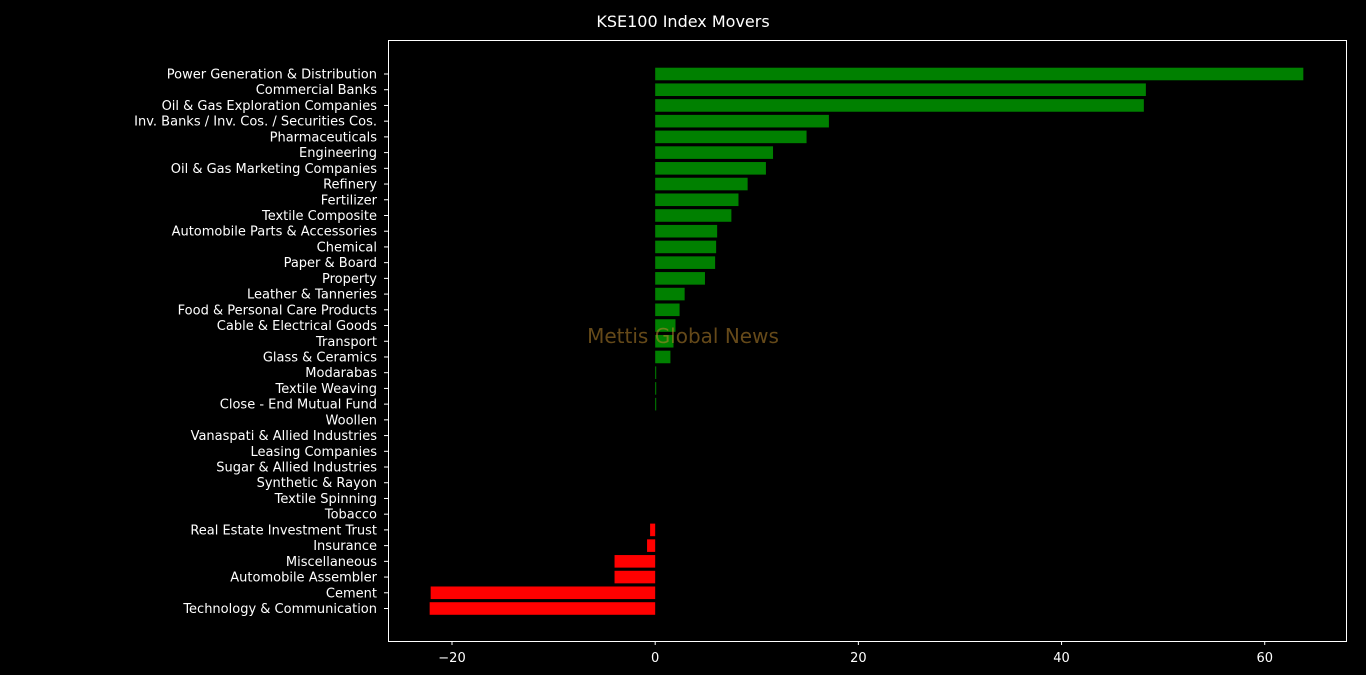 Image resolution: width=1366 pixels, height=675 pixels. Describe the element at coordinates (350, 515) in the screenshot. I see `category-label: Tobacco` at that location.